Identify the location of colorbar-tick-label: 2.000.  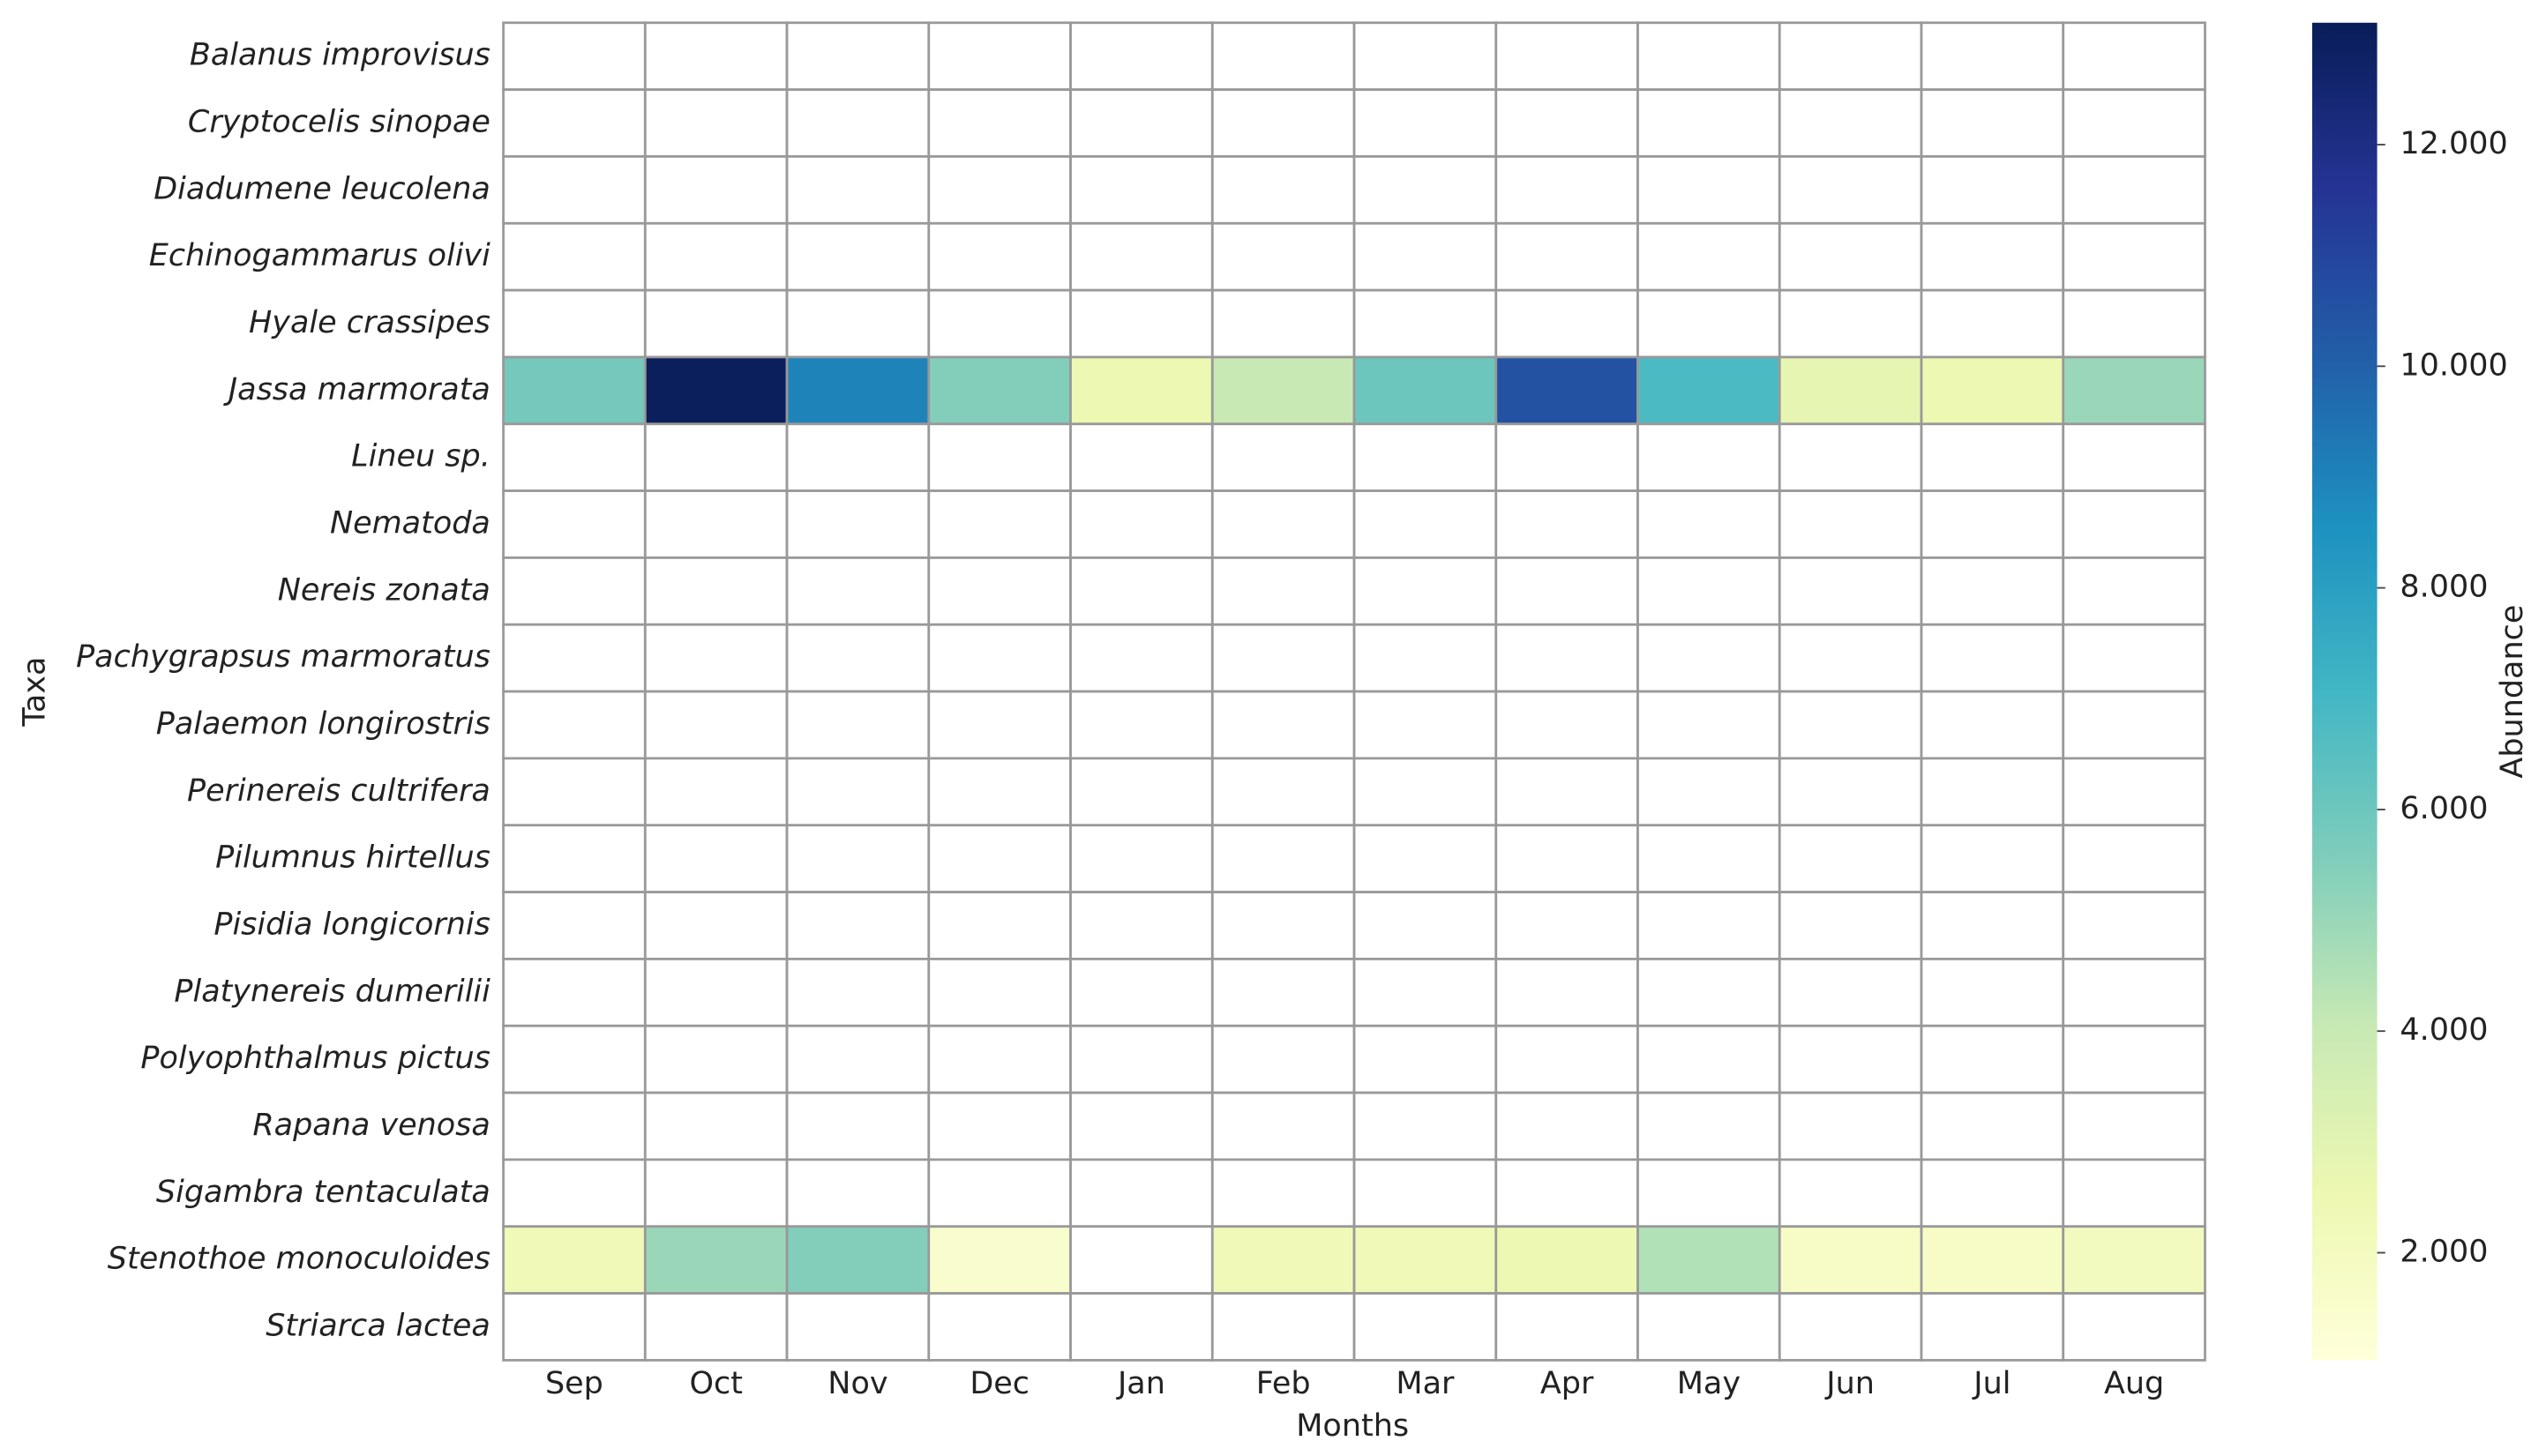
(2444, 1252).